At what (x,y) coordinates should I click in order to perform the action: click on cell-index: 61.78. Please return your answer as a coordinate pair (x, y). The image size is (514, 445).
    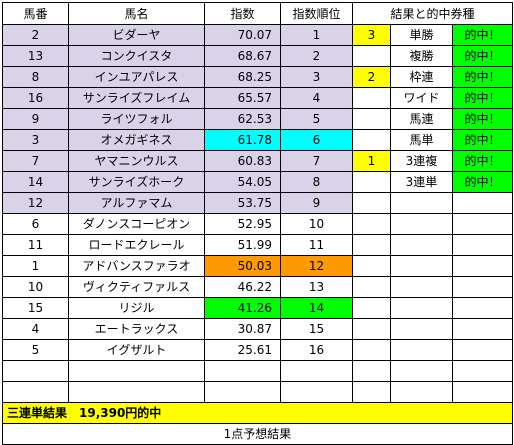
    Looking at the image, I should click on (242, 140).